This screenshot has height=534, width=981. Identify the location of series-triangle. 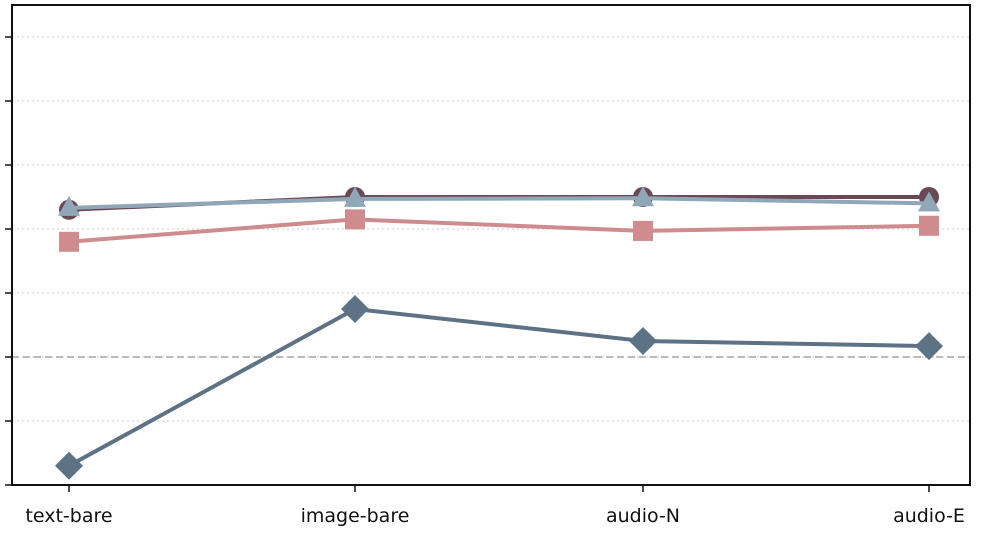
(499, 201).